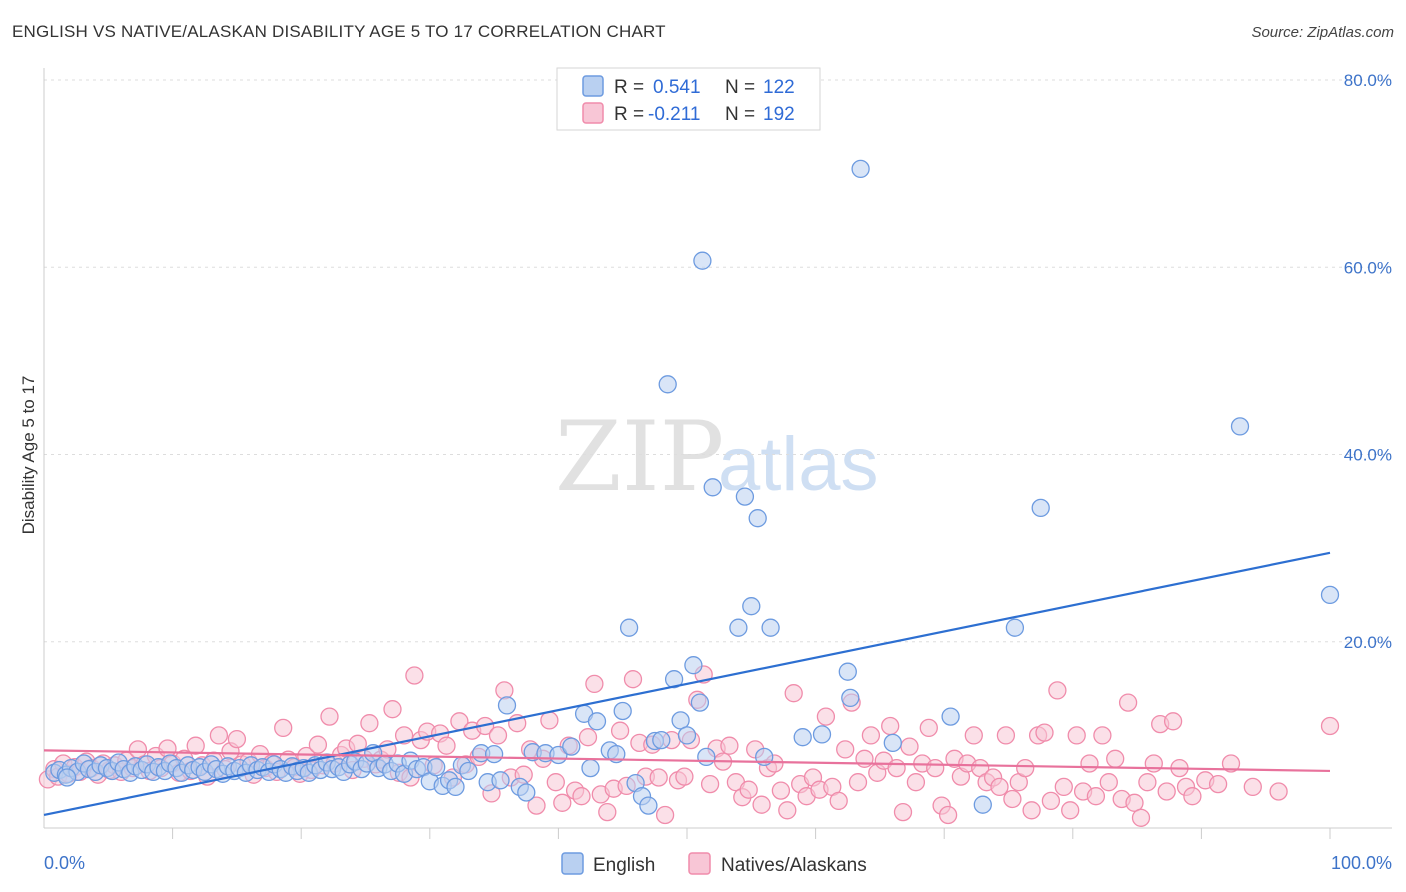 Image resolution: width=1406 pixels, height=892 pixels. Describe the element at coordinates (688, 99) in the screenshot. I see `stats-legend: R = 0.541 N = 122 R = -0.211 N = 192` at that location.